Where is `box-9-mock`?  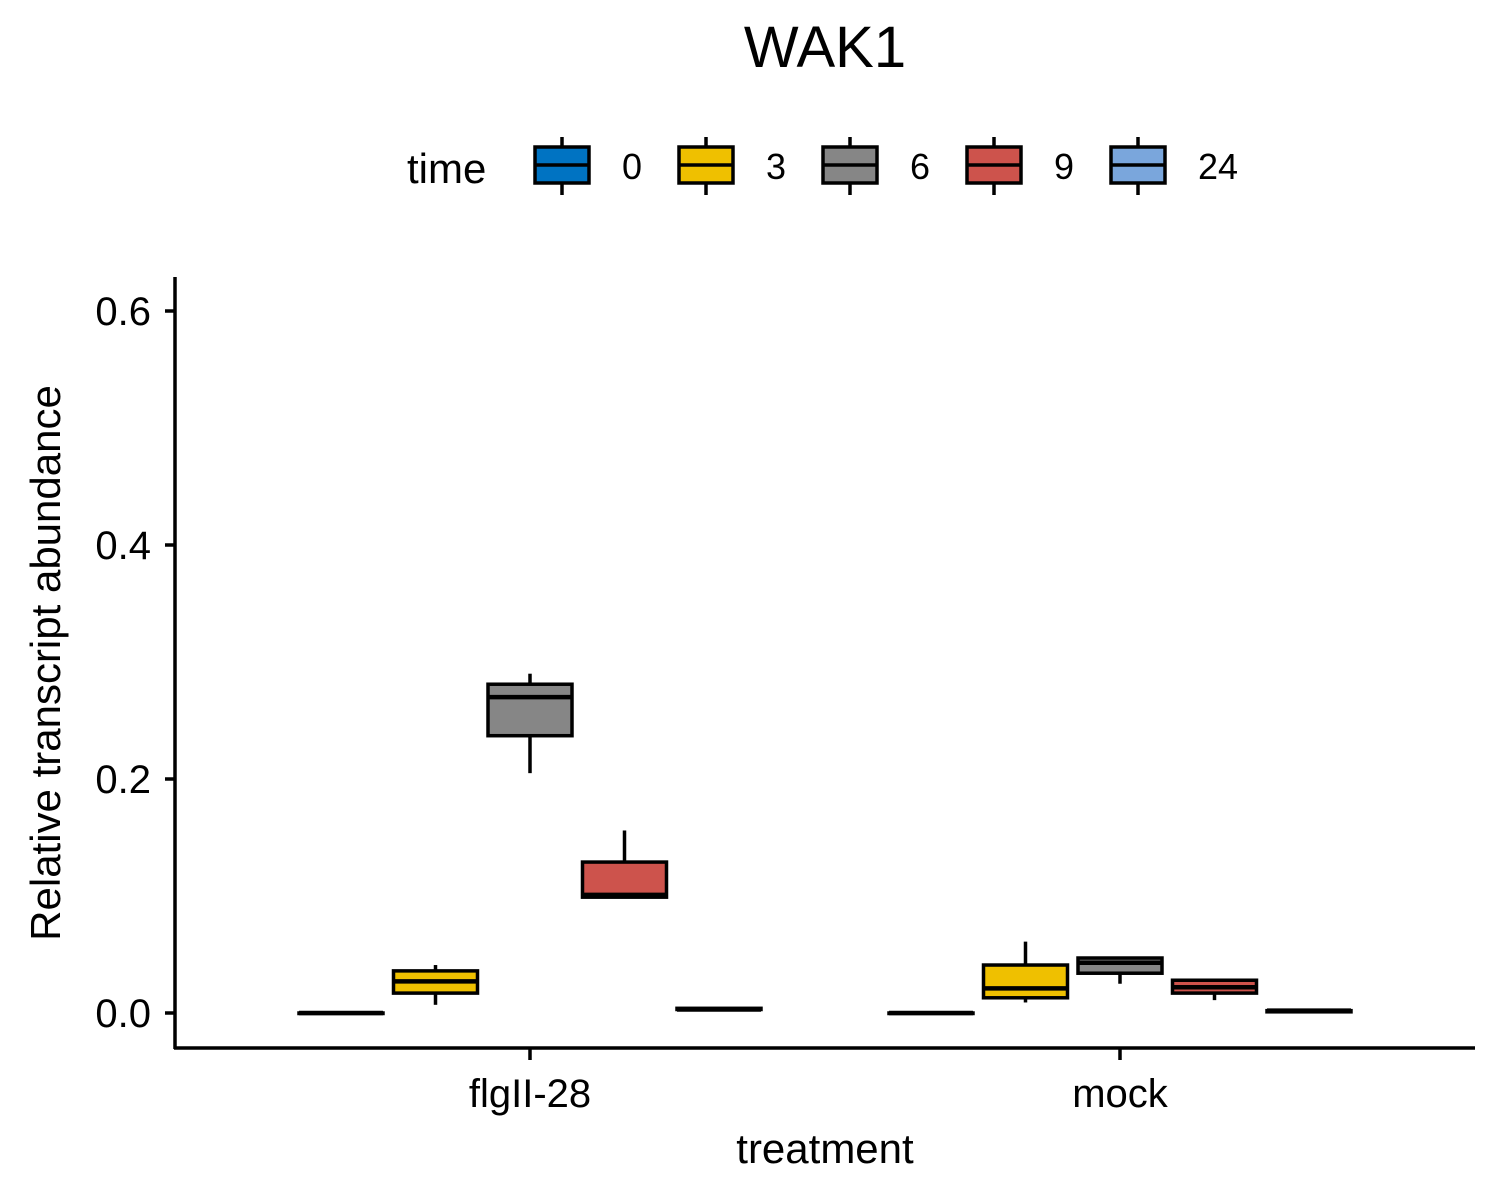
box-9-mock is located at coordinates (1214, 989).